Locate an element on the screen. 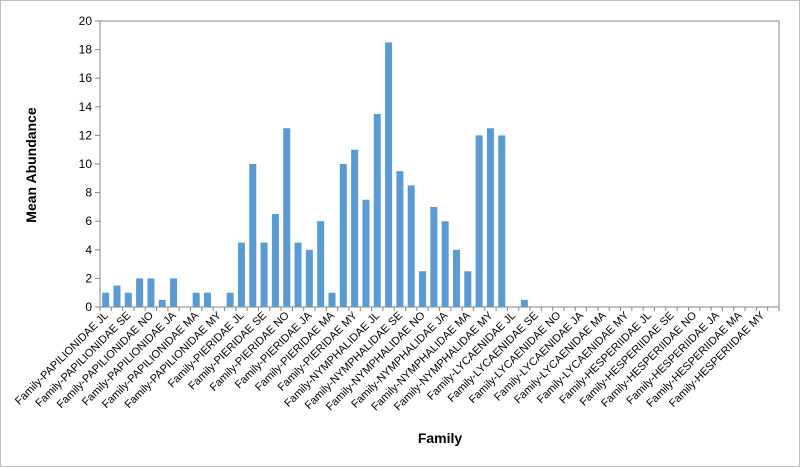 This screenshot has height=468, width=800. y-tick-label: 20 is located at coordinates (86, 21).